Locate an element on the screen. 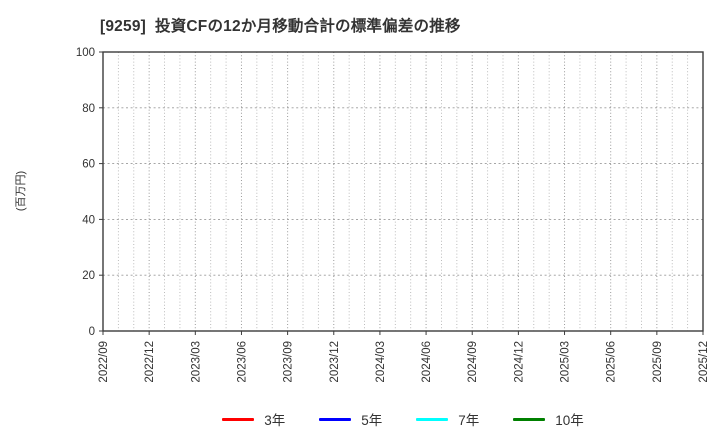 This screenshot has width=720, height=440. x-tick-label: 2025/06 is located at coordinates (612, 362).